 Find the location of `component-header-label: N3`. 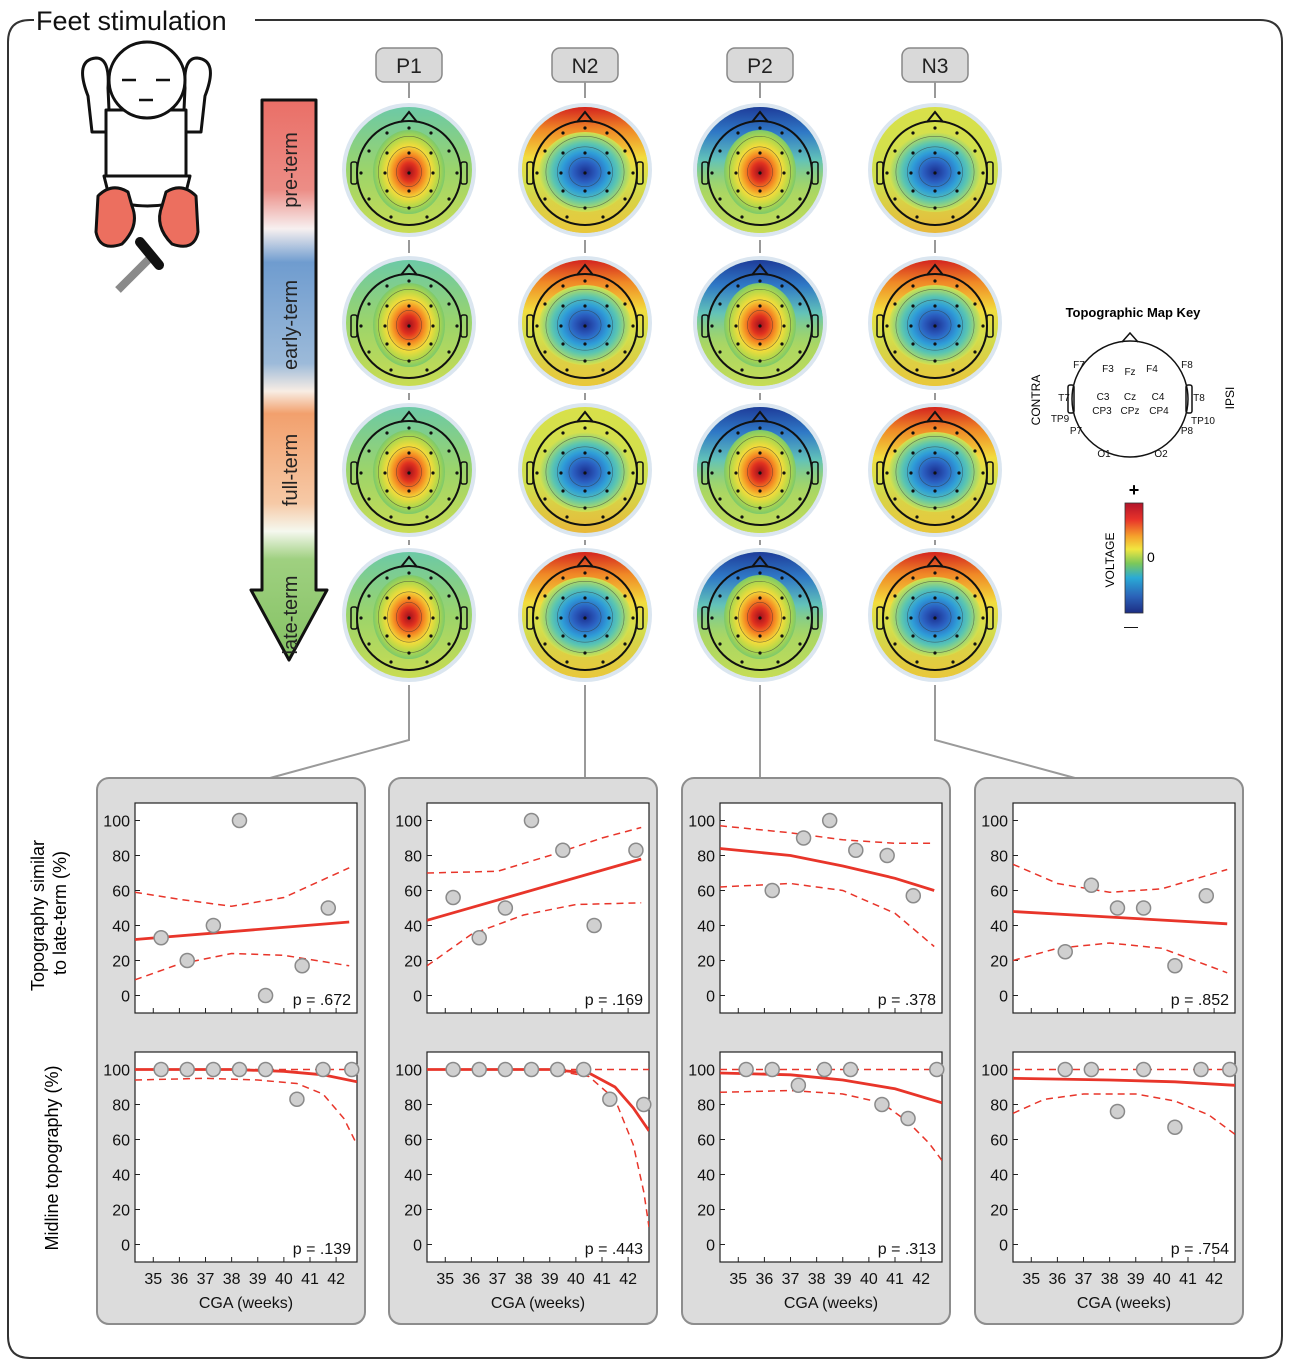

component-header-label: N3 is located at coordinates (935, 66).